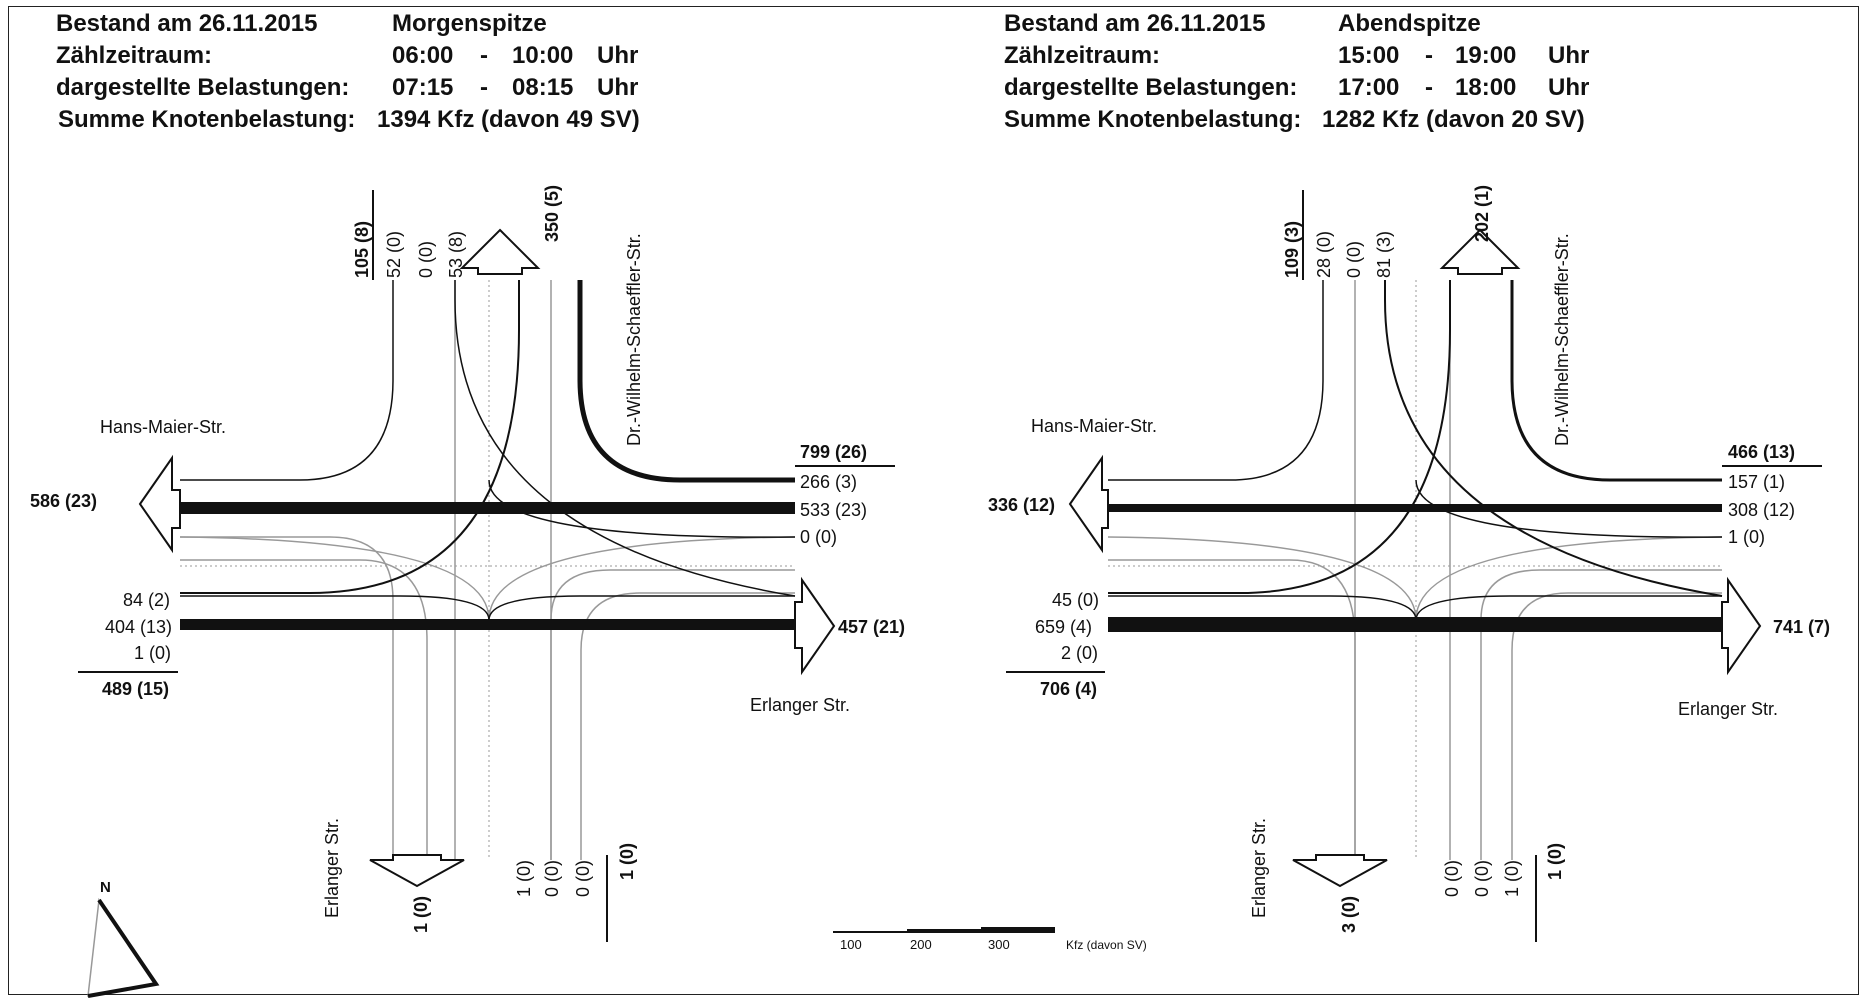 The image size is (1867, 1001). I want to click on north-arrow: N, so click(123, 938).